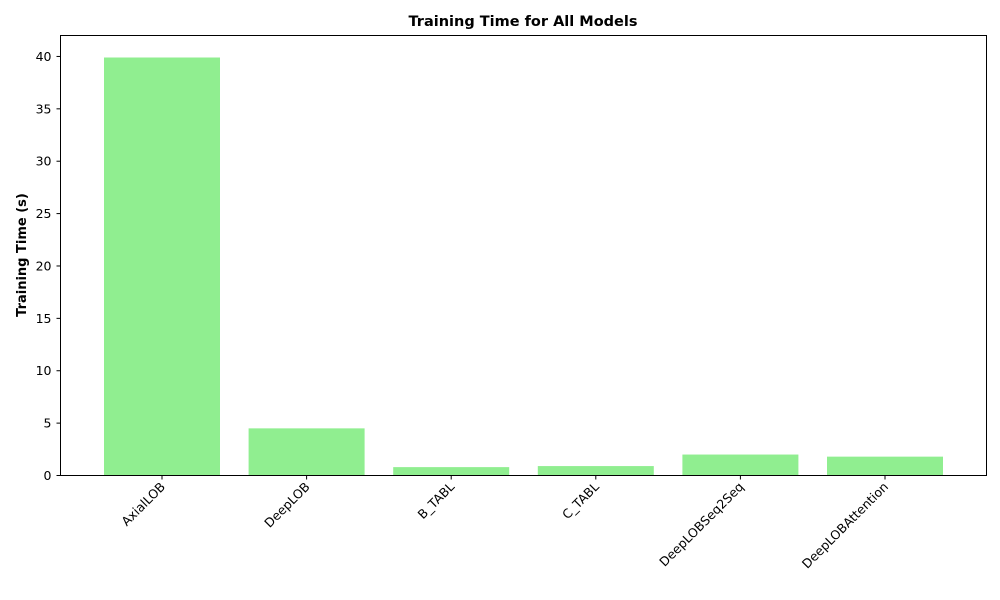 Image resolution: width=1000 pixels, height=600 pixels. I want to click on x-tick-label: B_TABL, so click(435, 500).